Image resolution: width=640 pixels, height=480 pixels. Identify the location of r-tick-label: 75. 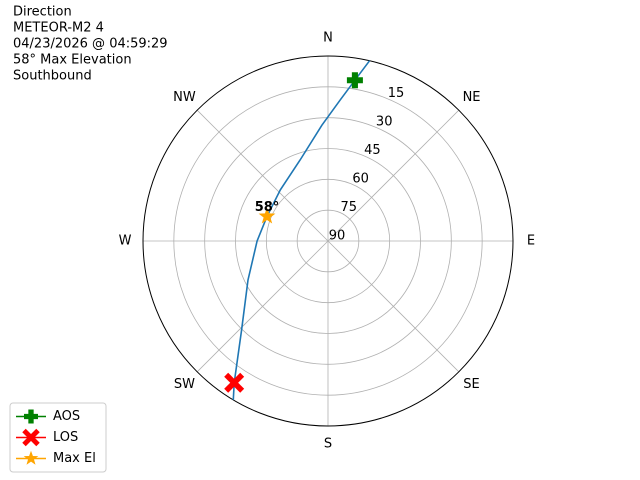
(349, 207).